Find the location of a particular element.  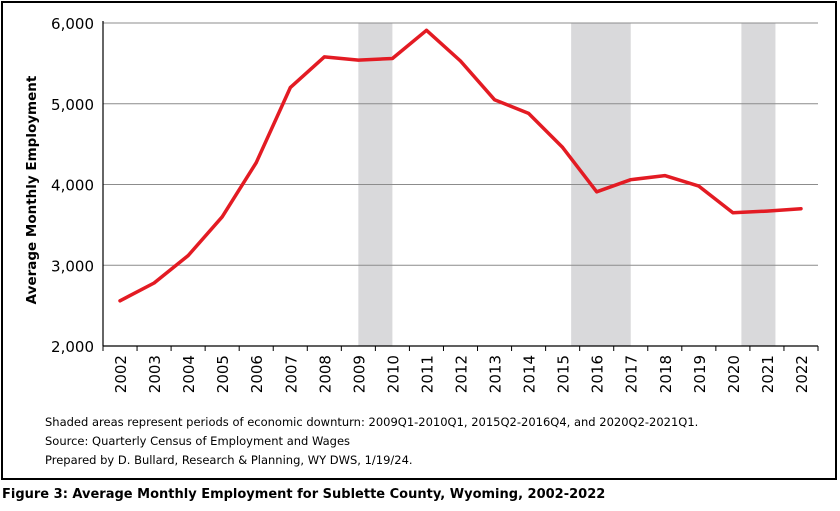

data-point-2014 is located at coordinates (529, 113).